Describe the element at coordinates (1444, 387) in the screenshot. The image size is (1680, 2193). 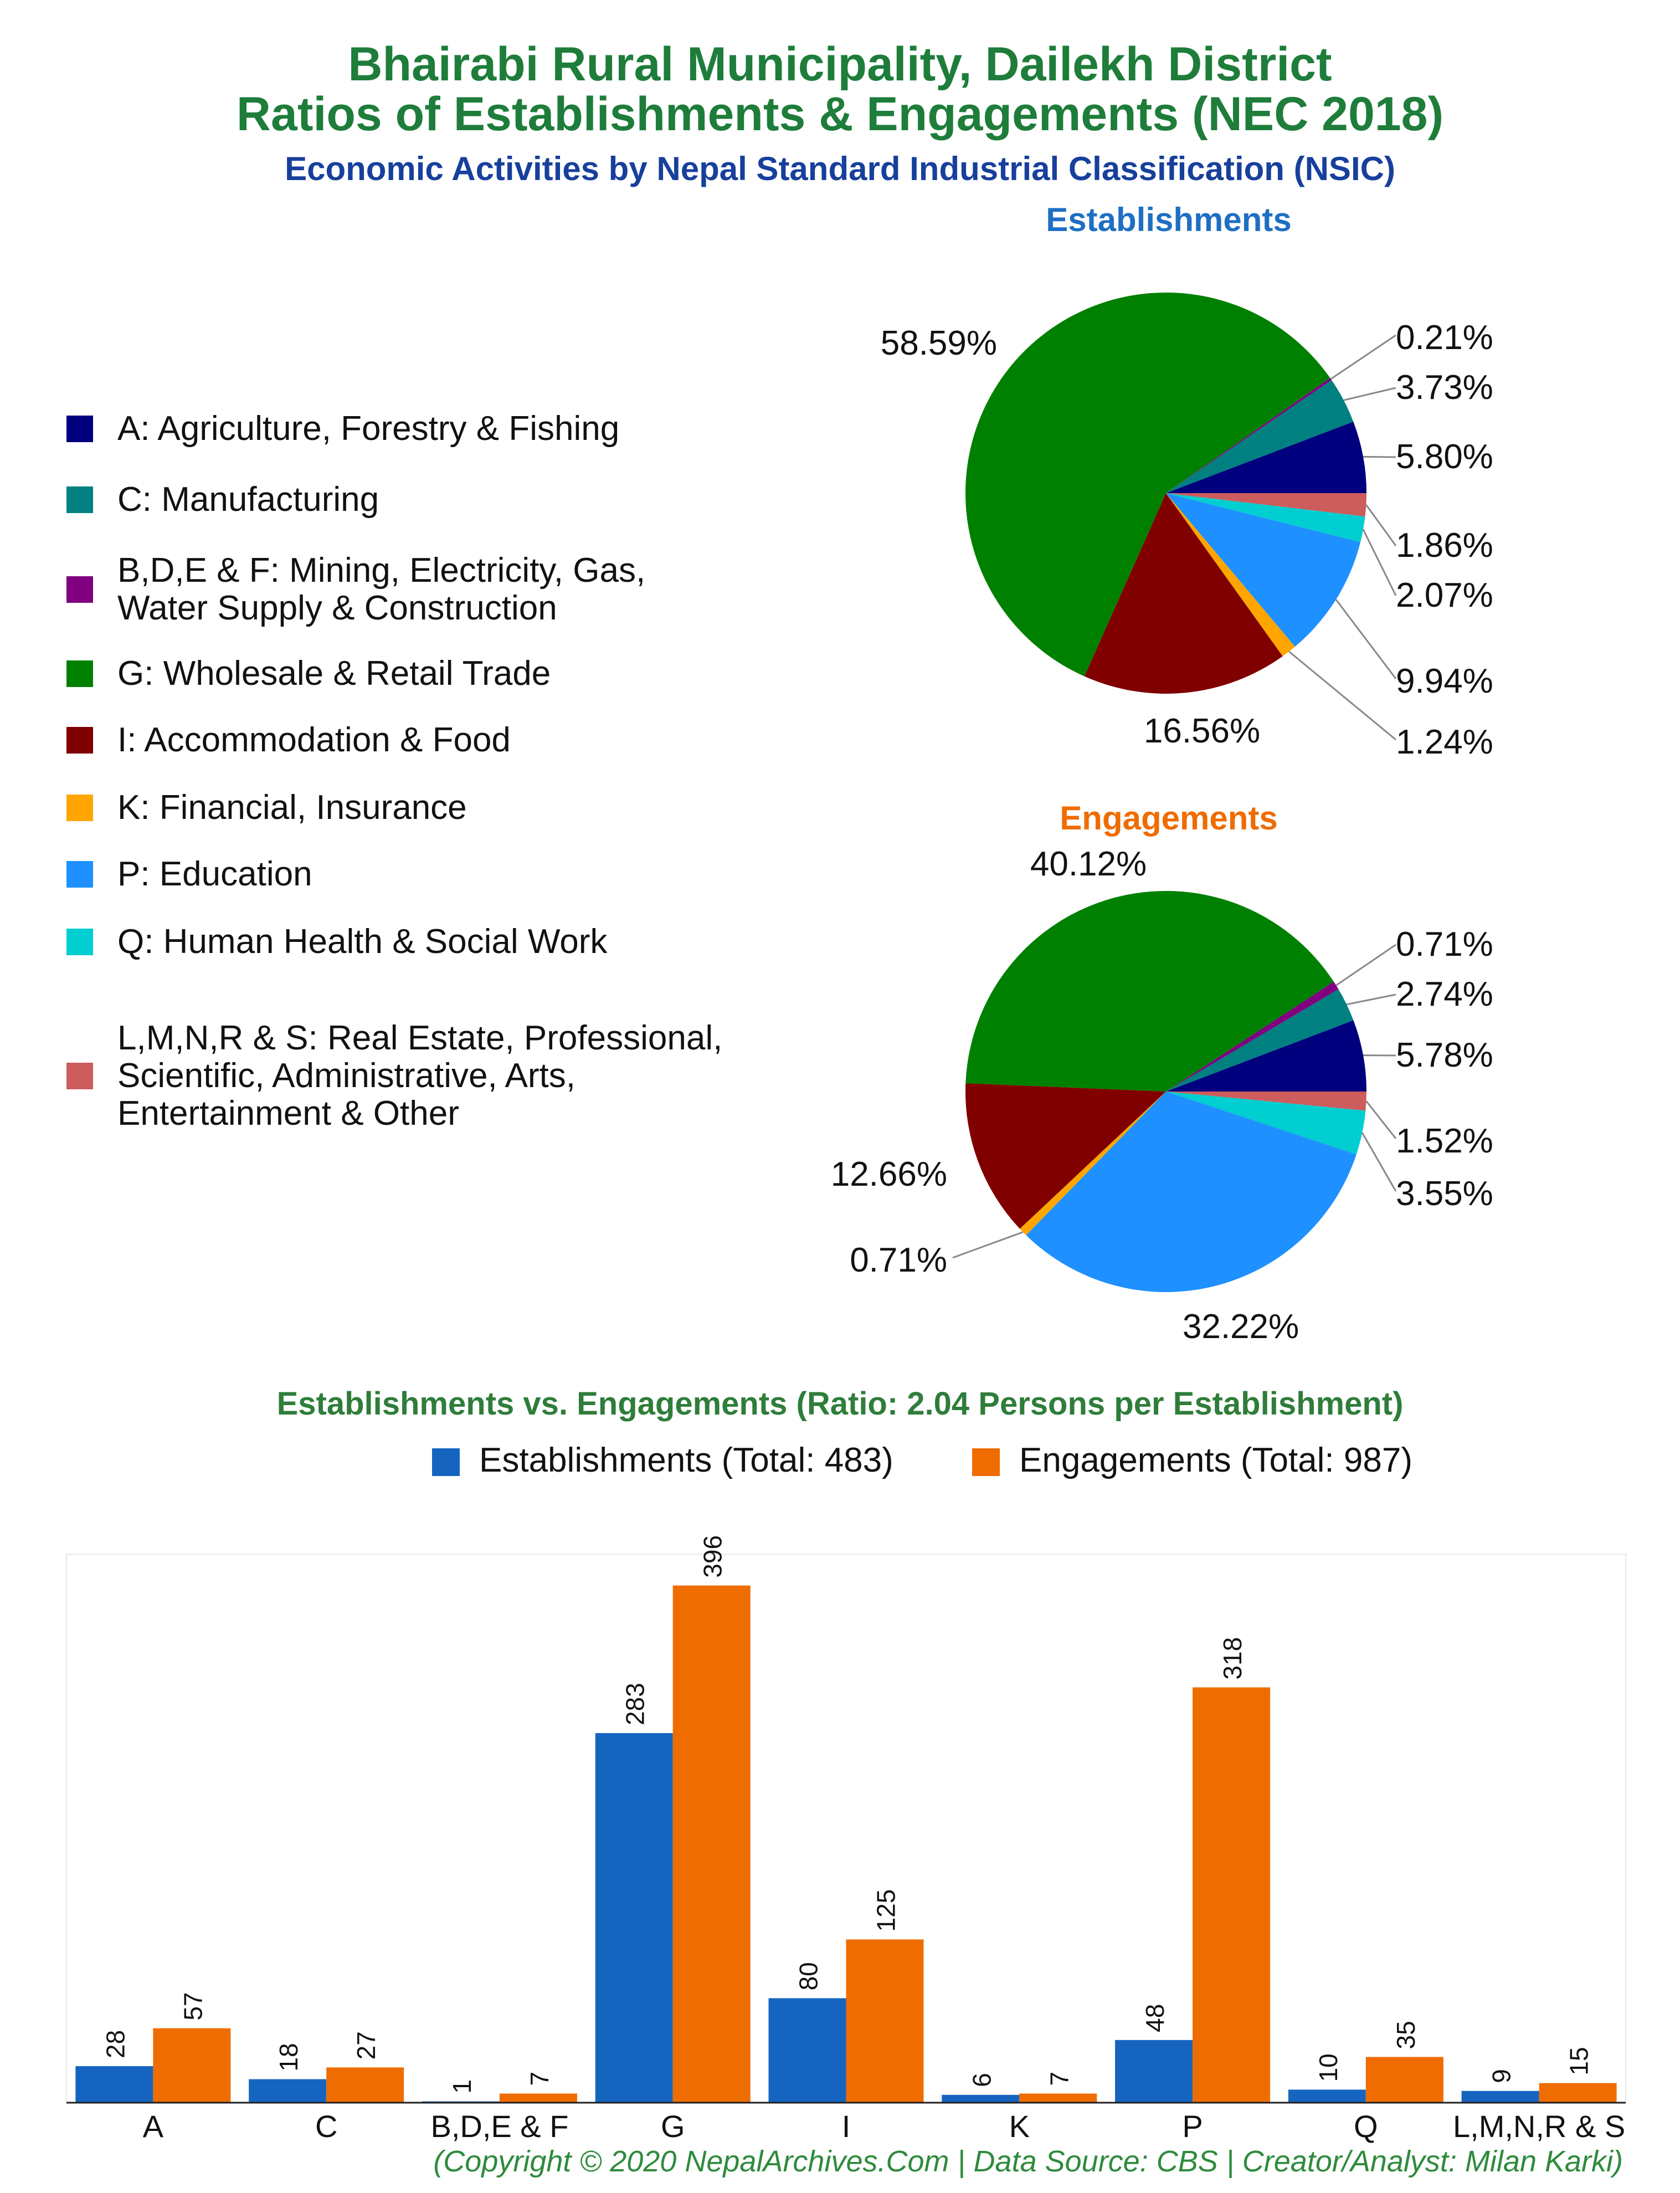
I see `pie-percent-label: 3.73%` at that location.